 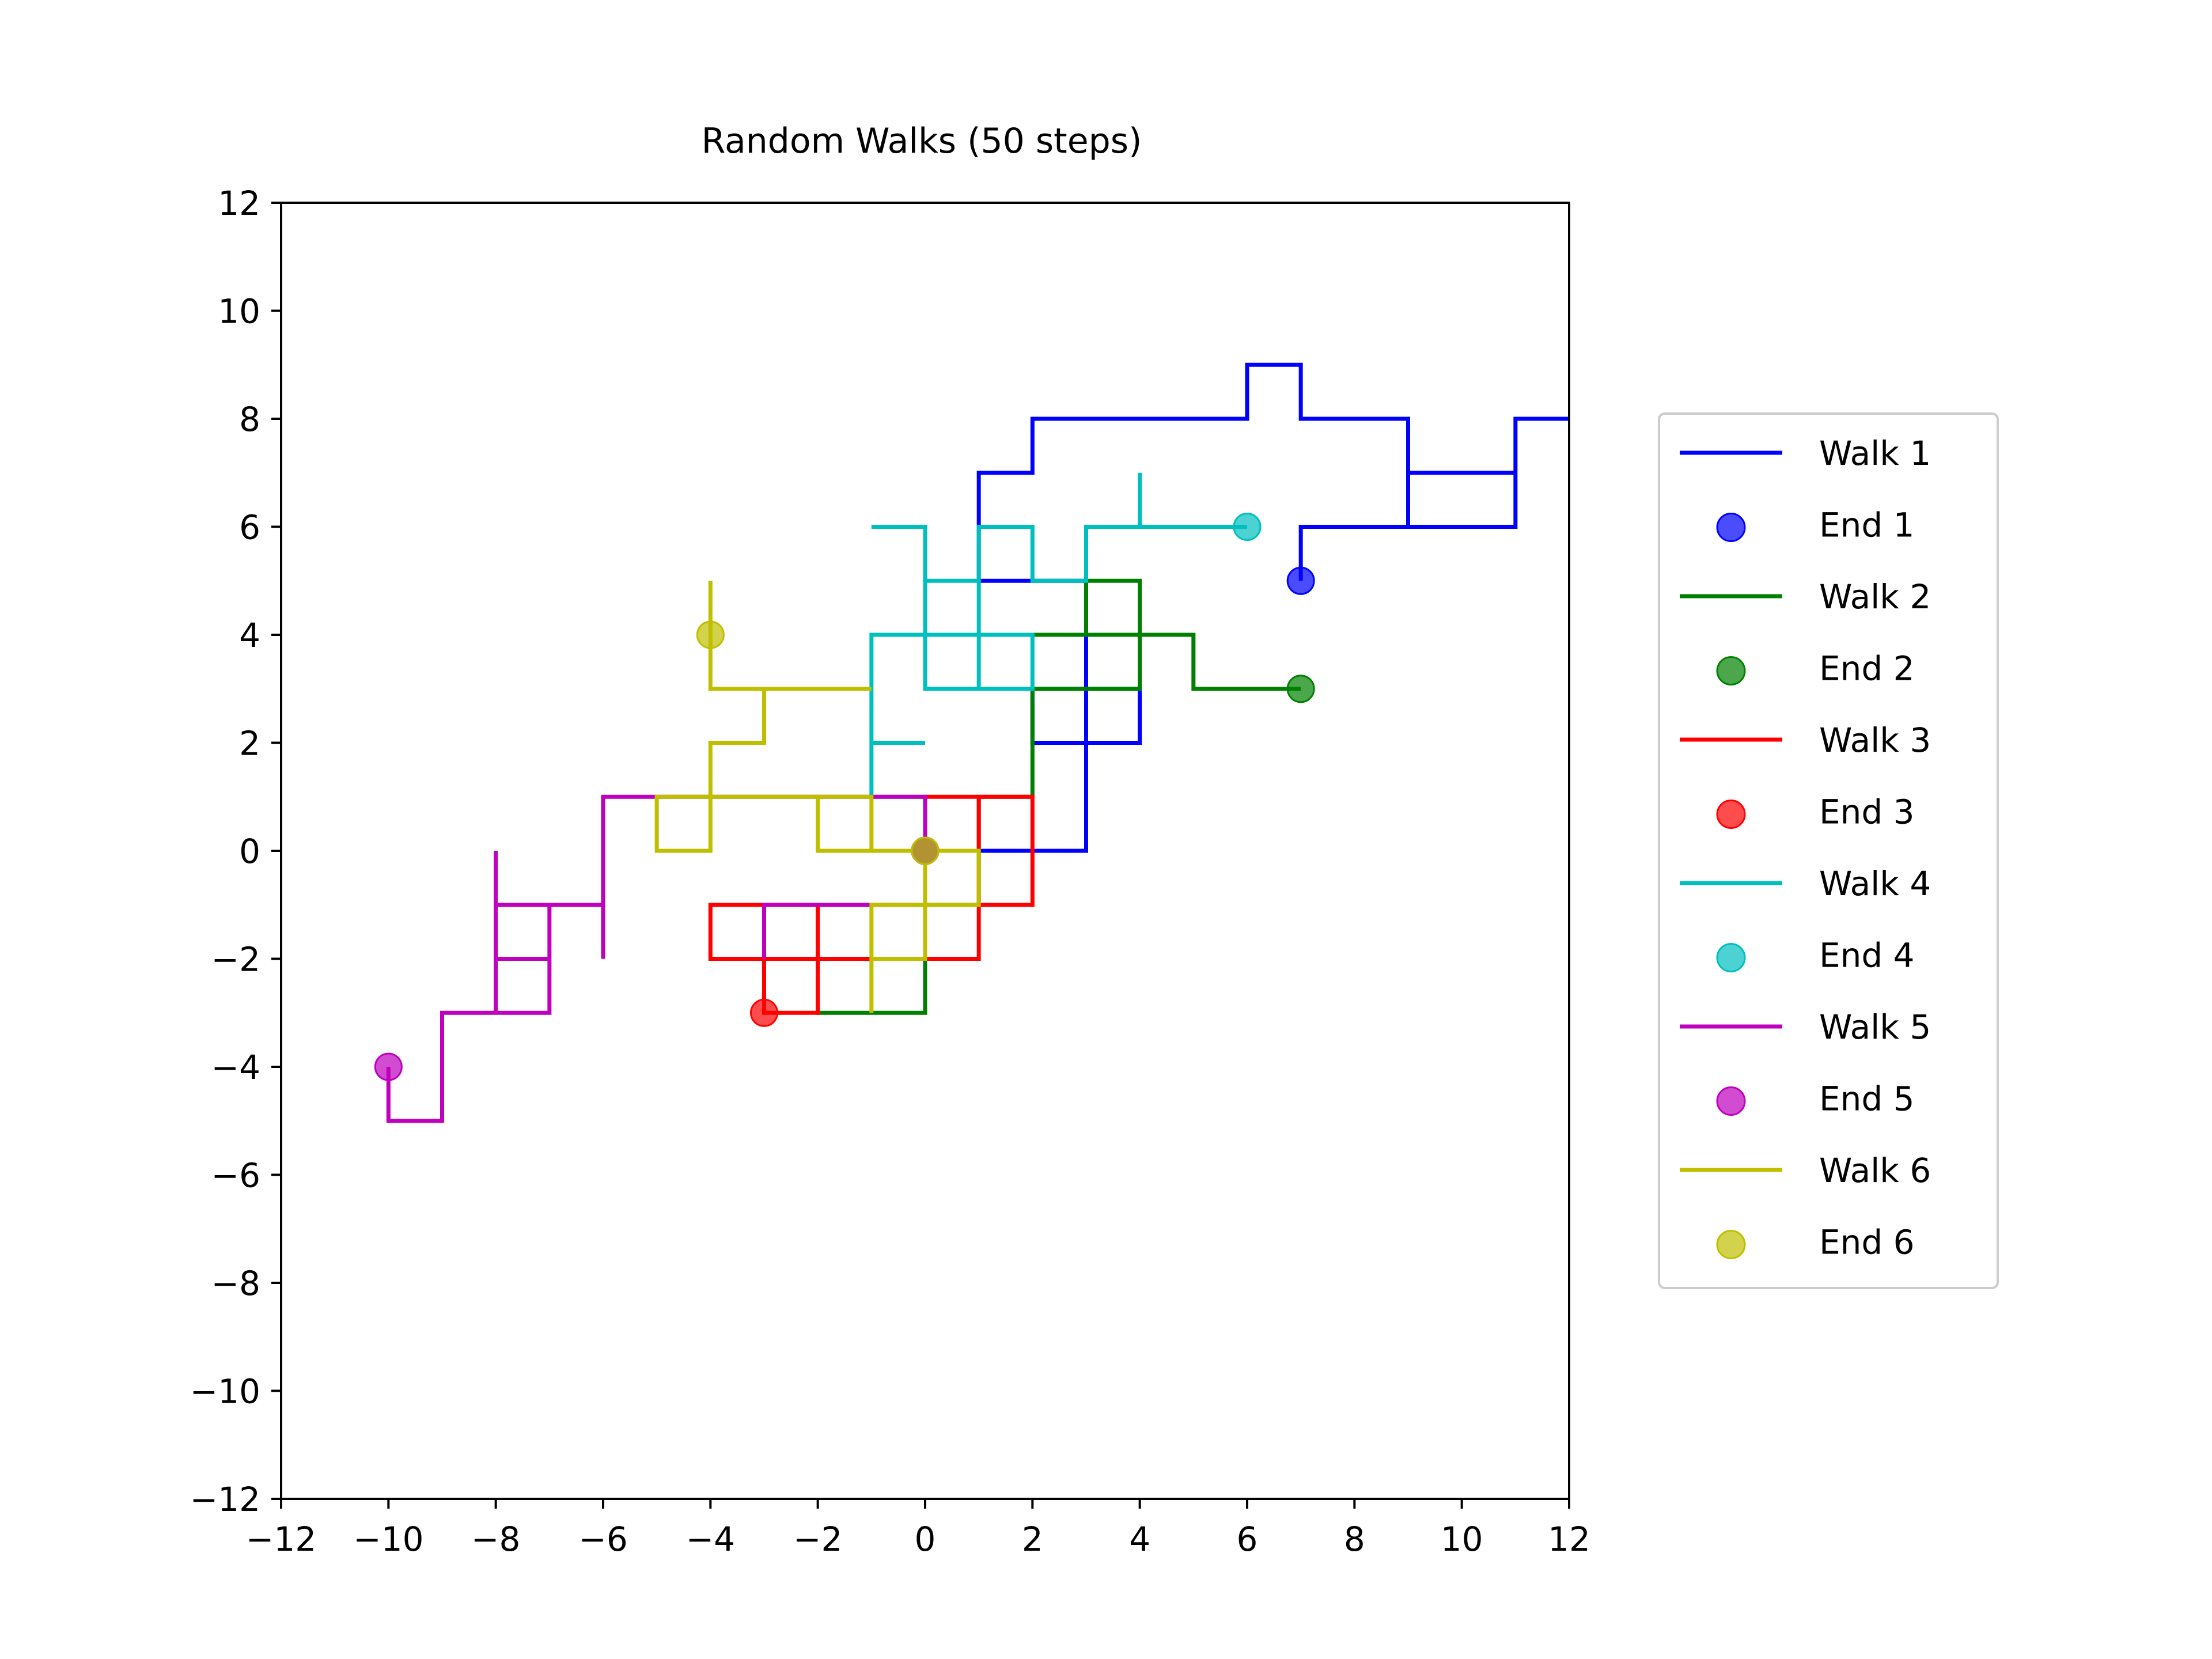 What do you see at coordinates (1875, 453) in the screenshot?
I see `legend-walk-1-label: Walk 1` at bounding box center [1875, 453].